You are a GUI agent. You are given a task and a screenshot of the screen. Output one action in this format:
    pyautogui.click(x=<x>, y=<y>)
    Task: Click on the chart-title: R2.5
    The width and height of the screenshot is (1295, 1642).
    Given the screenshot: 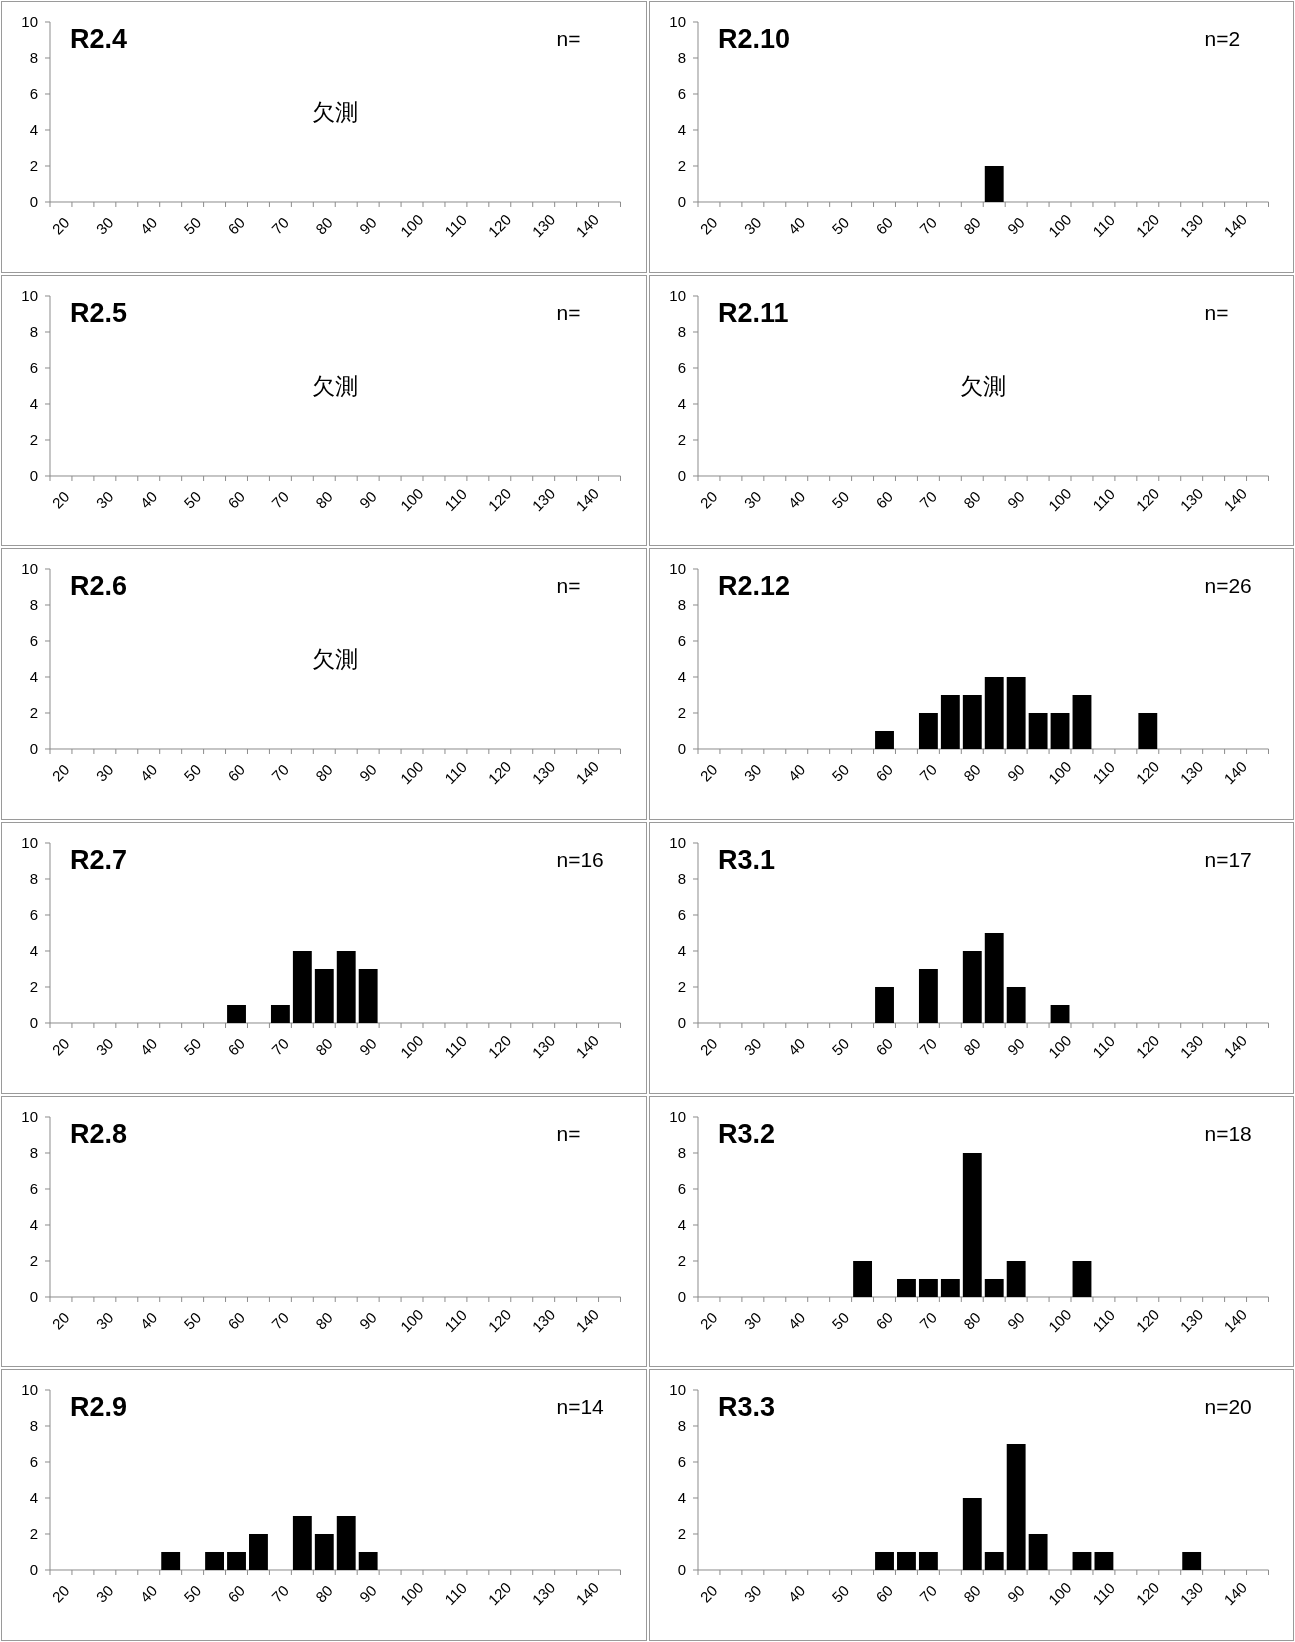 What is the action you would take?
    pyautogui.click(x=99, y=312)
    